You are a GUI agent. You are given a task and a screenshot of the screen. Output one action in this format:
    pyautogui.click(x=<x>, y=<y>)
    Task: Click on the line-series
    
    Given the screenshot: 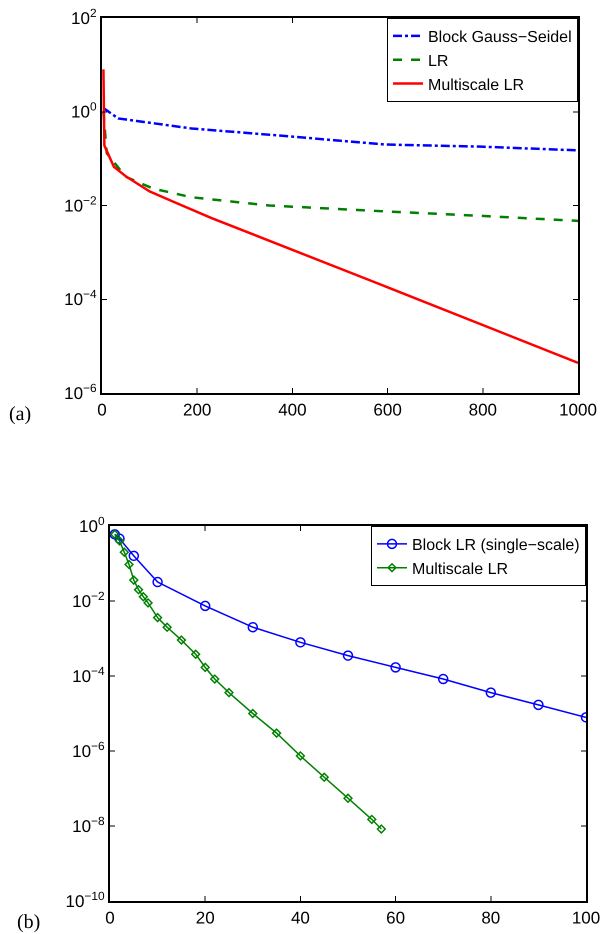 What is the action you would take?
    pyautogui.click(x=340, y=129)
    